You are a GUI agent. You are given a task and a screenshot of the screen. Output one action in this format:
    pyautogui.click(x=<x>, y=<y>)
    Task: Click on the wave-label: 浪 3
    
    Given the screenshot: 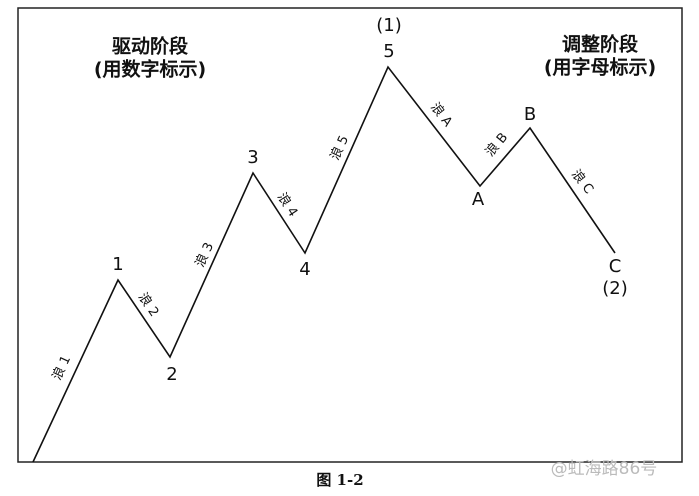 What is the action you would take?
    pyautogui.click(x=205, y=254)
    